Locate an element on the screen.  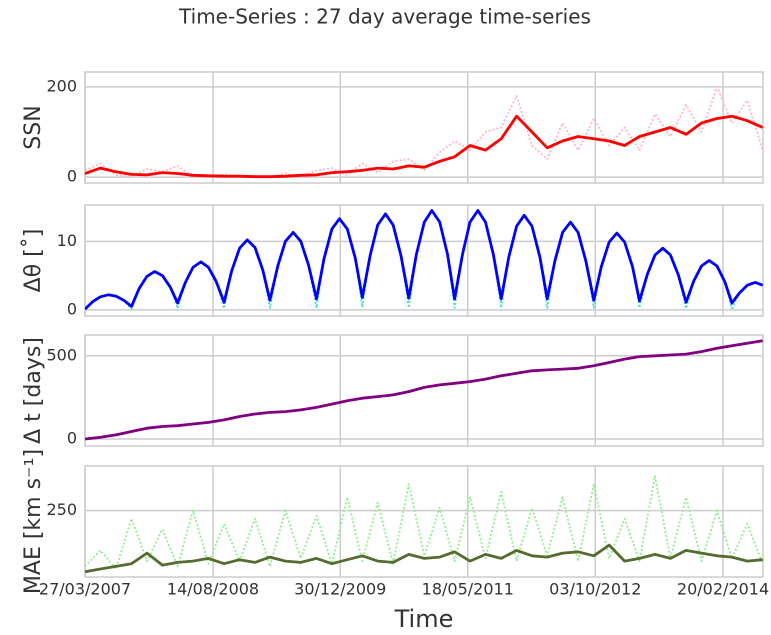
x-tick-label: 03/10/2012 is located at coordinates (595, 589).